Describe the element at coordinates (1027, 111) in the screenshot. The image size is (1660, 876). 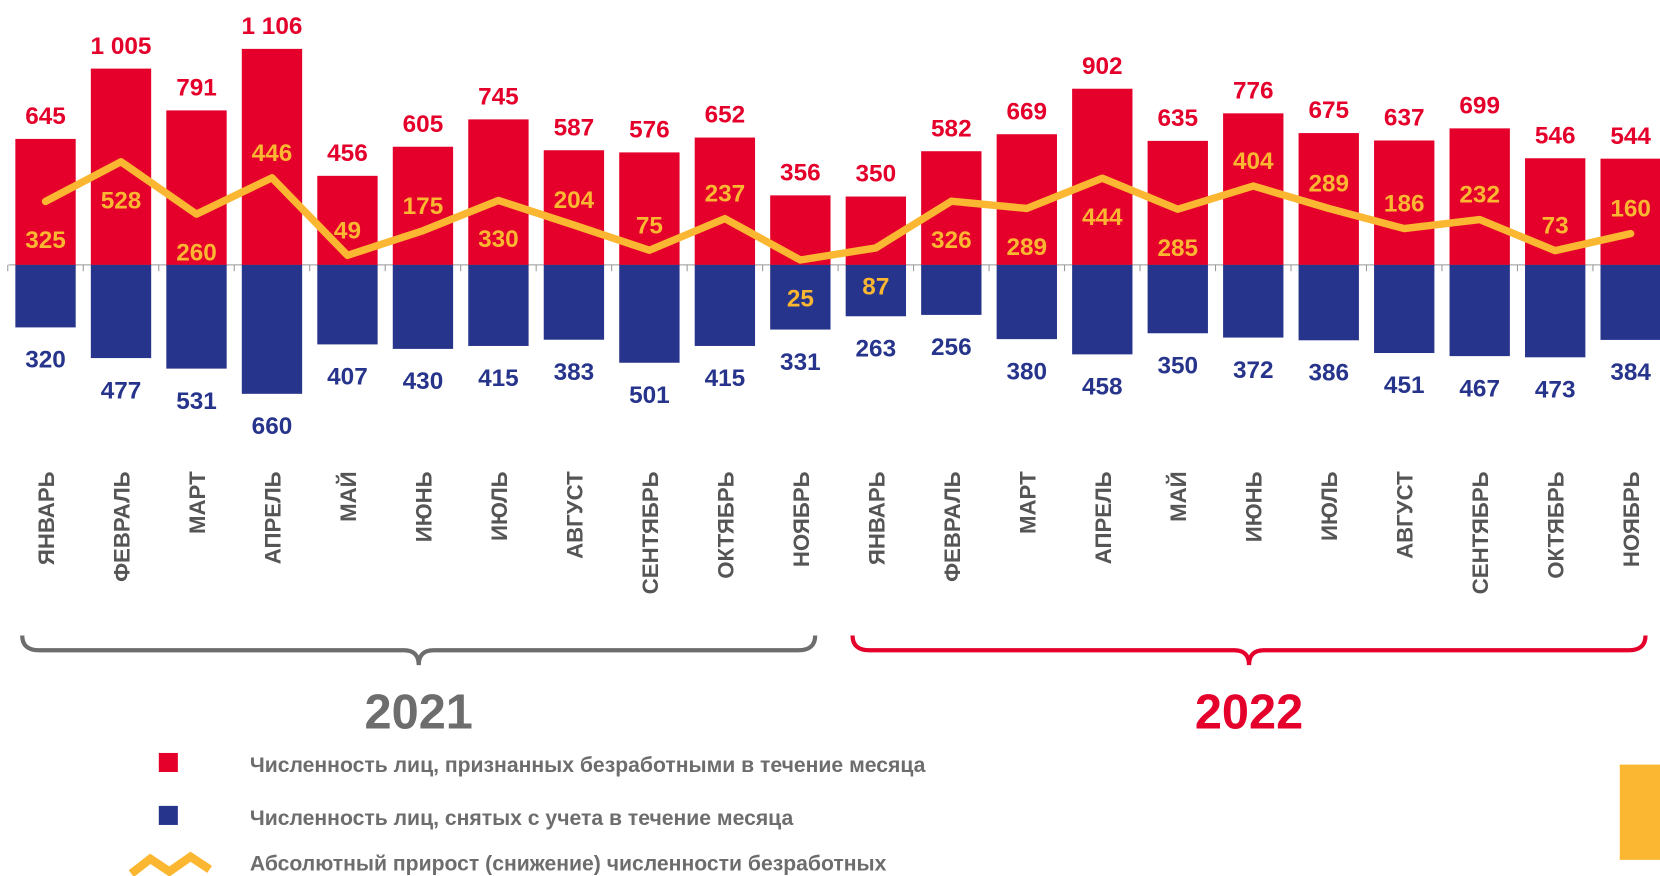
I see `data-label: 669` at that location.